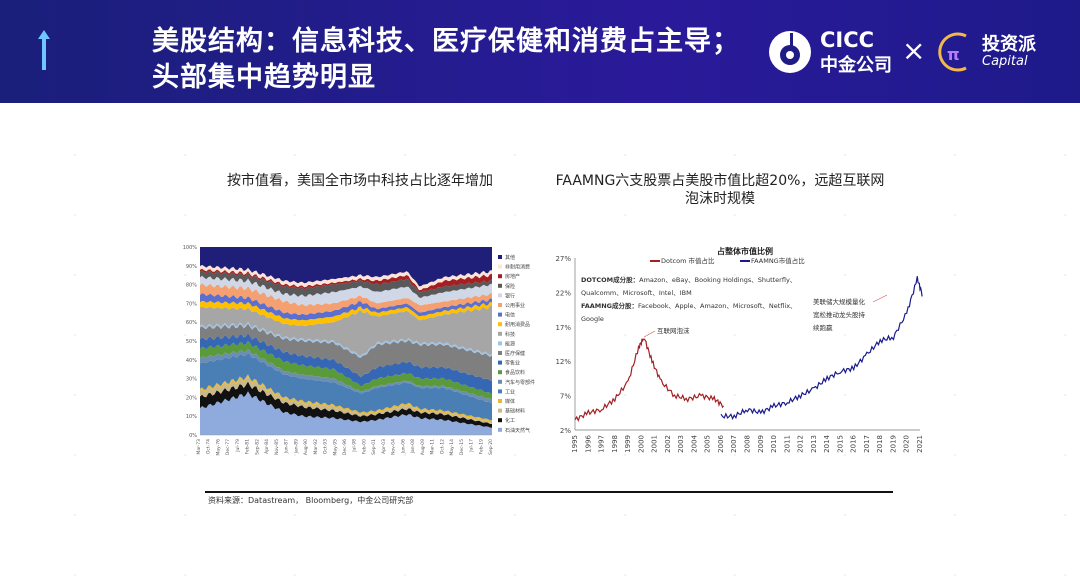 The height and width of the screenshot is (577, 1080). I want to click on x-tick-label: 2004, so click(694, 443).